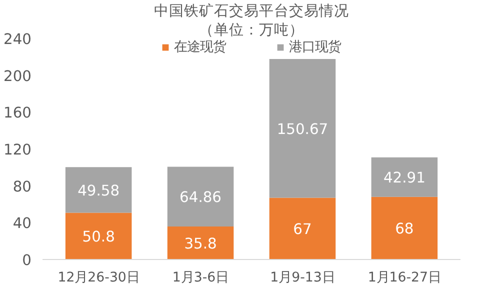 This screenshot has width=480, height=288. I want to click on data-label: 49.58, so click(99, 191).